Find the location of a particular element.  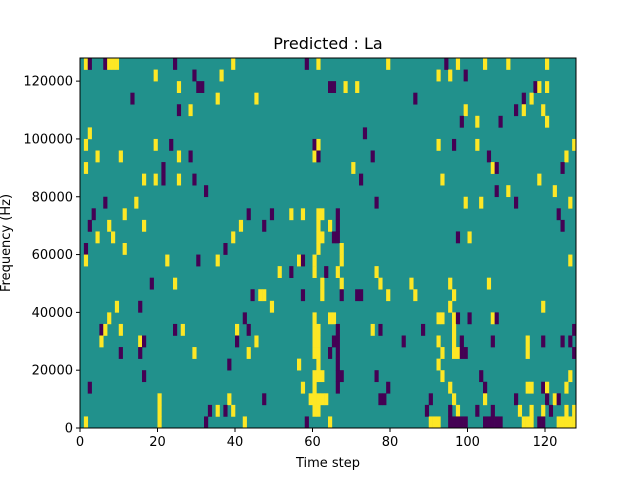

x-tick-label: 0 is located at coordinates (80, 442).